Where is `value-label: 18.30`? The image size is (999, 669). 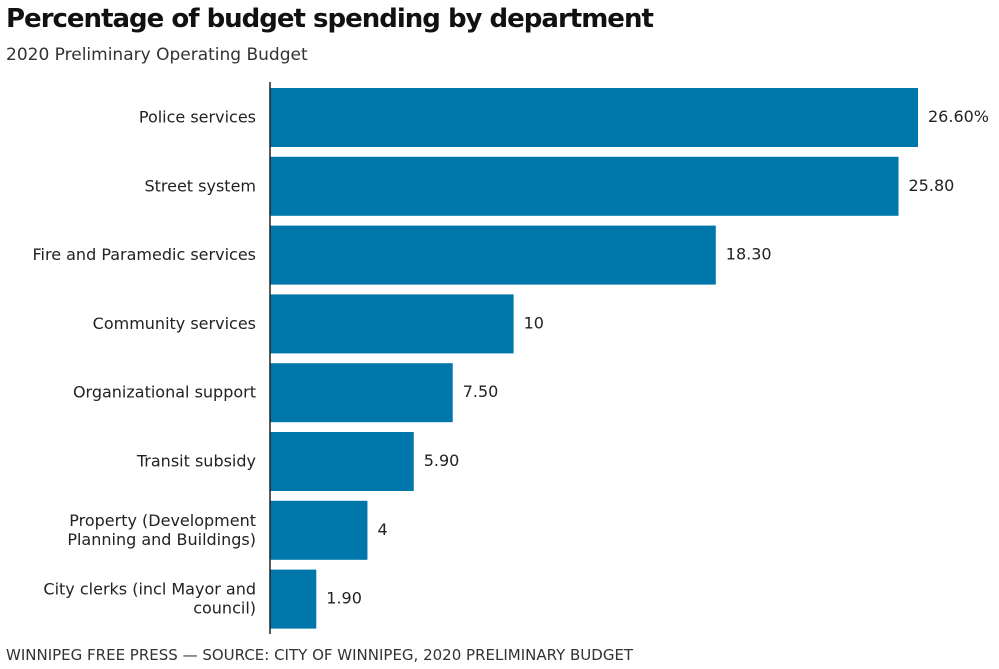 value-label: 18.30 is located at coordinates (749, 254).